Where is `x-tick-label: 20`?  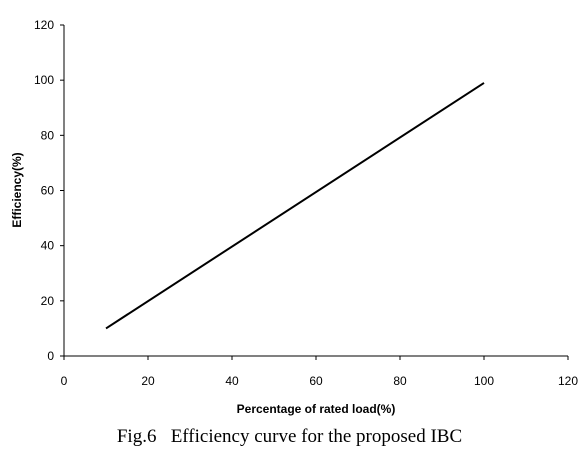
x-tick-label: 20 is located at coordinates (148, 381).